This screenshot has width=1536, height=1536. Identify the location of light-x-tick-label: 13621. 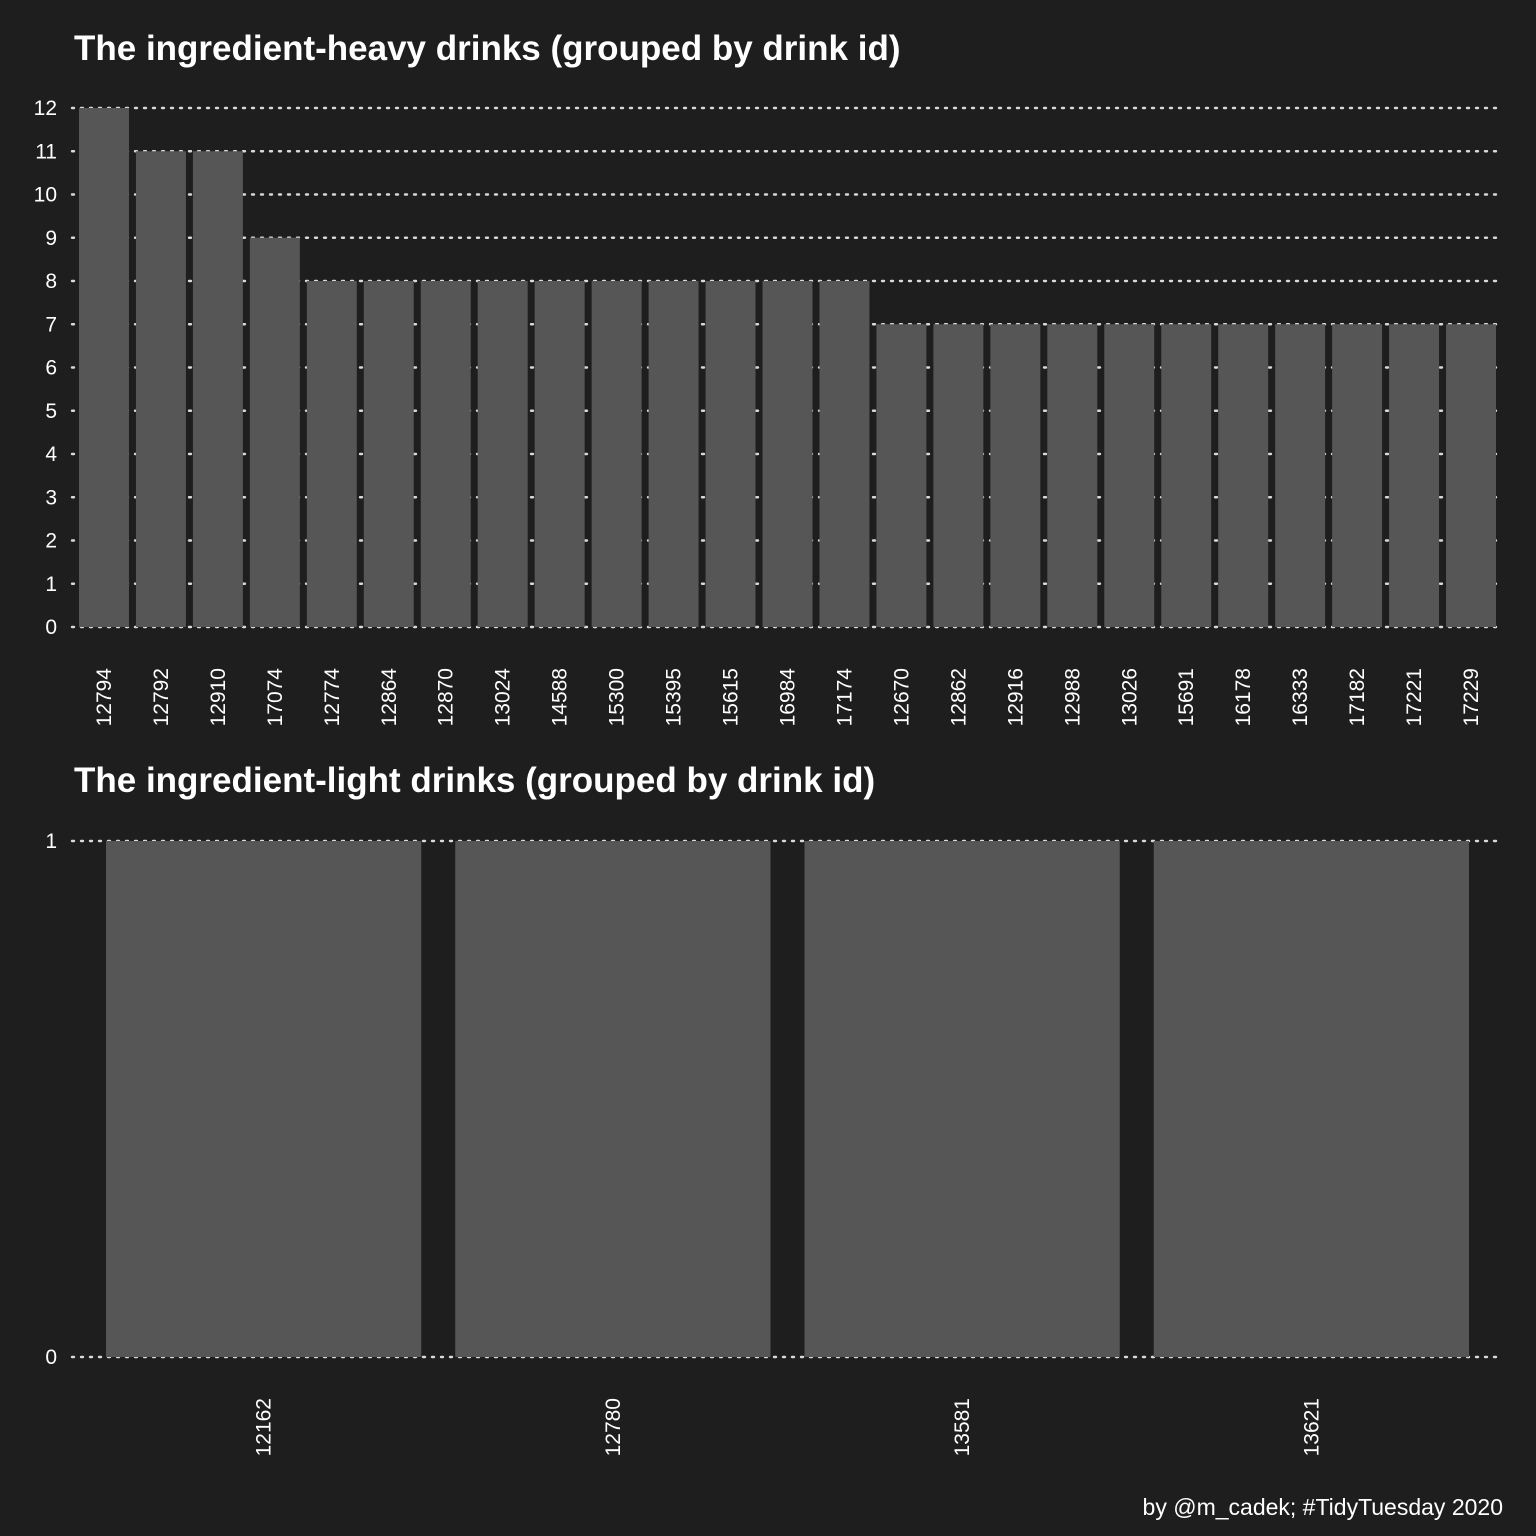
(1311, 1427).